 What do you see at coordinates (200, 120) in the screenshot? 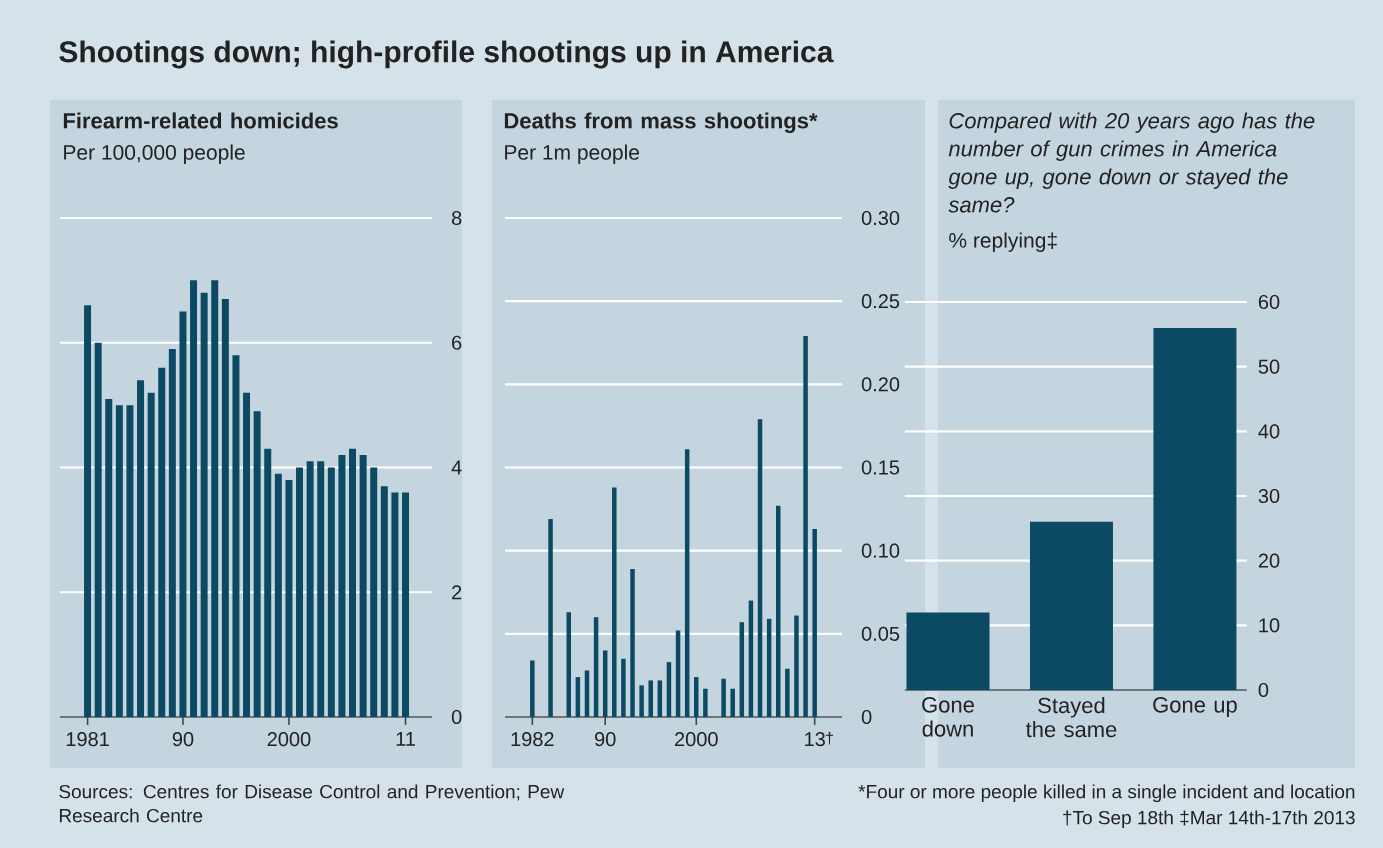
I see `chart-title: Firearm-related homicides` at bounding box center [200, 120].